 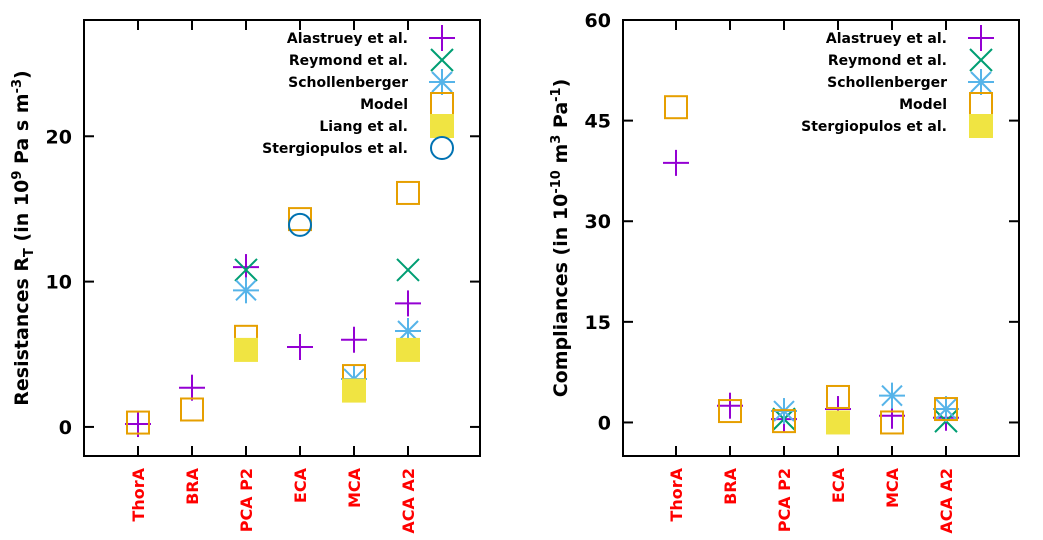 What do you see at coordinates (598, 323) in the screenshot?
I see `y-tick-label: 15` at bounding box center [598, 323].